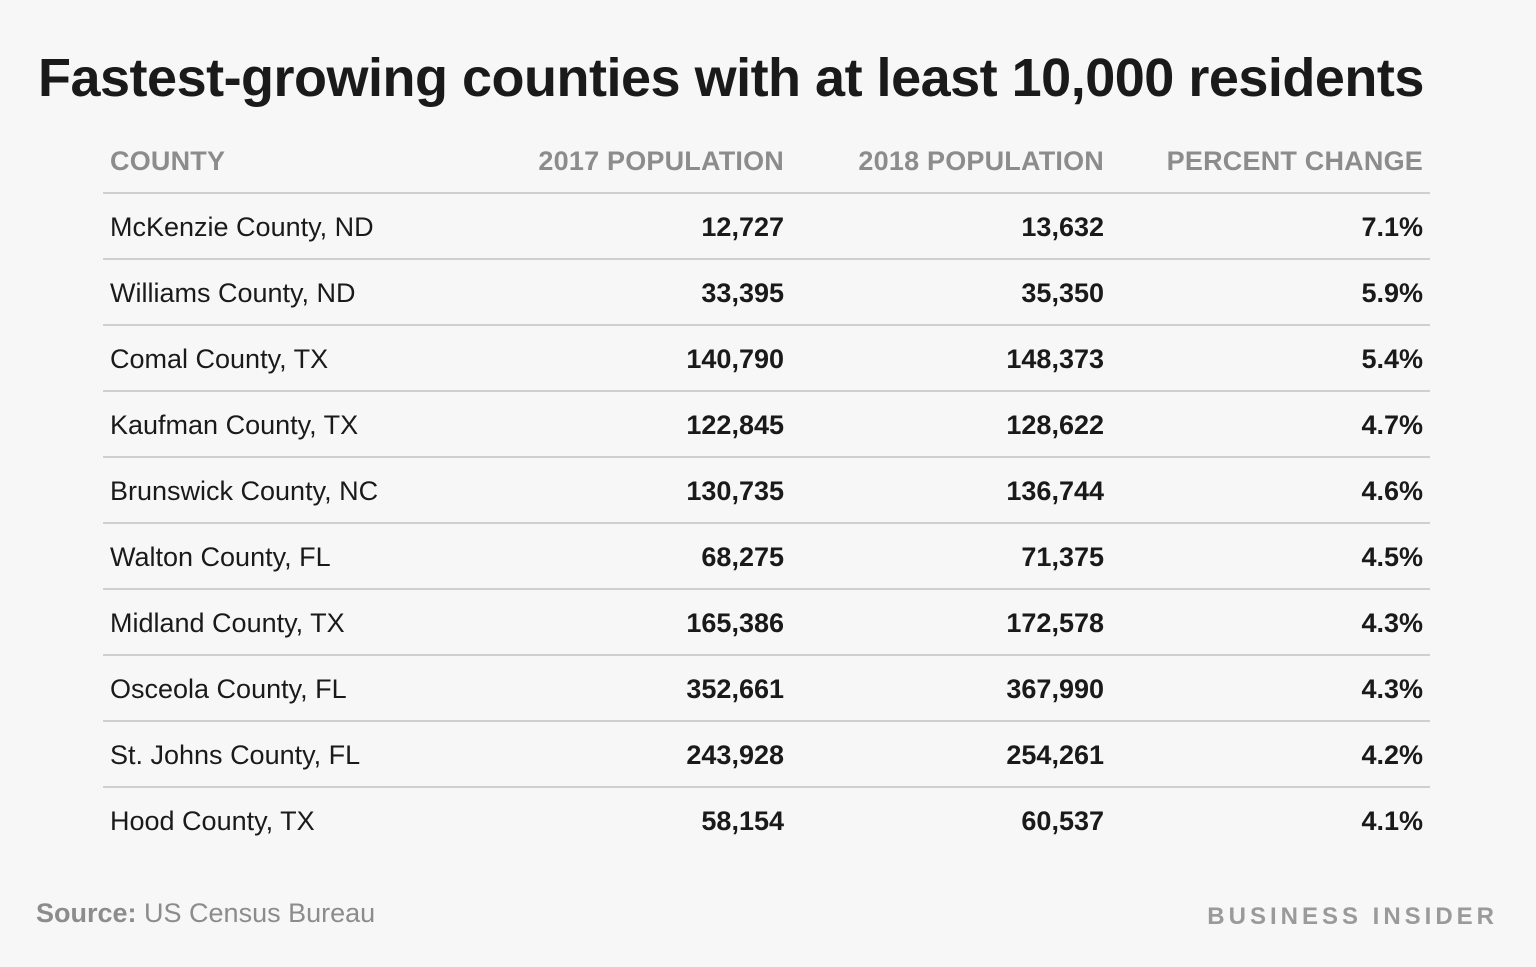 The image size is (1536, 967). Describe the element at coordinates (219, 359) in the screenshot. I see `cell-county: Comal County, TX` at that location.